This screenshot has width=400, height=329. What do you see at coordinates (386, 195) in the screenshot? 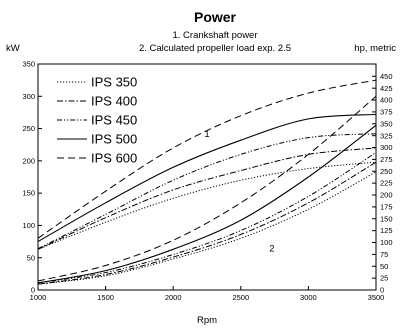
I see `right-tick-label: 200` at bounding box center [386, 195].